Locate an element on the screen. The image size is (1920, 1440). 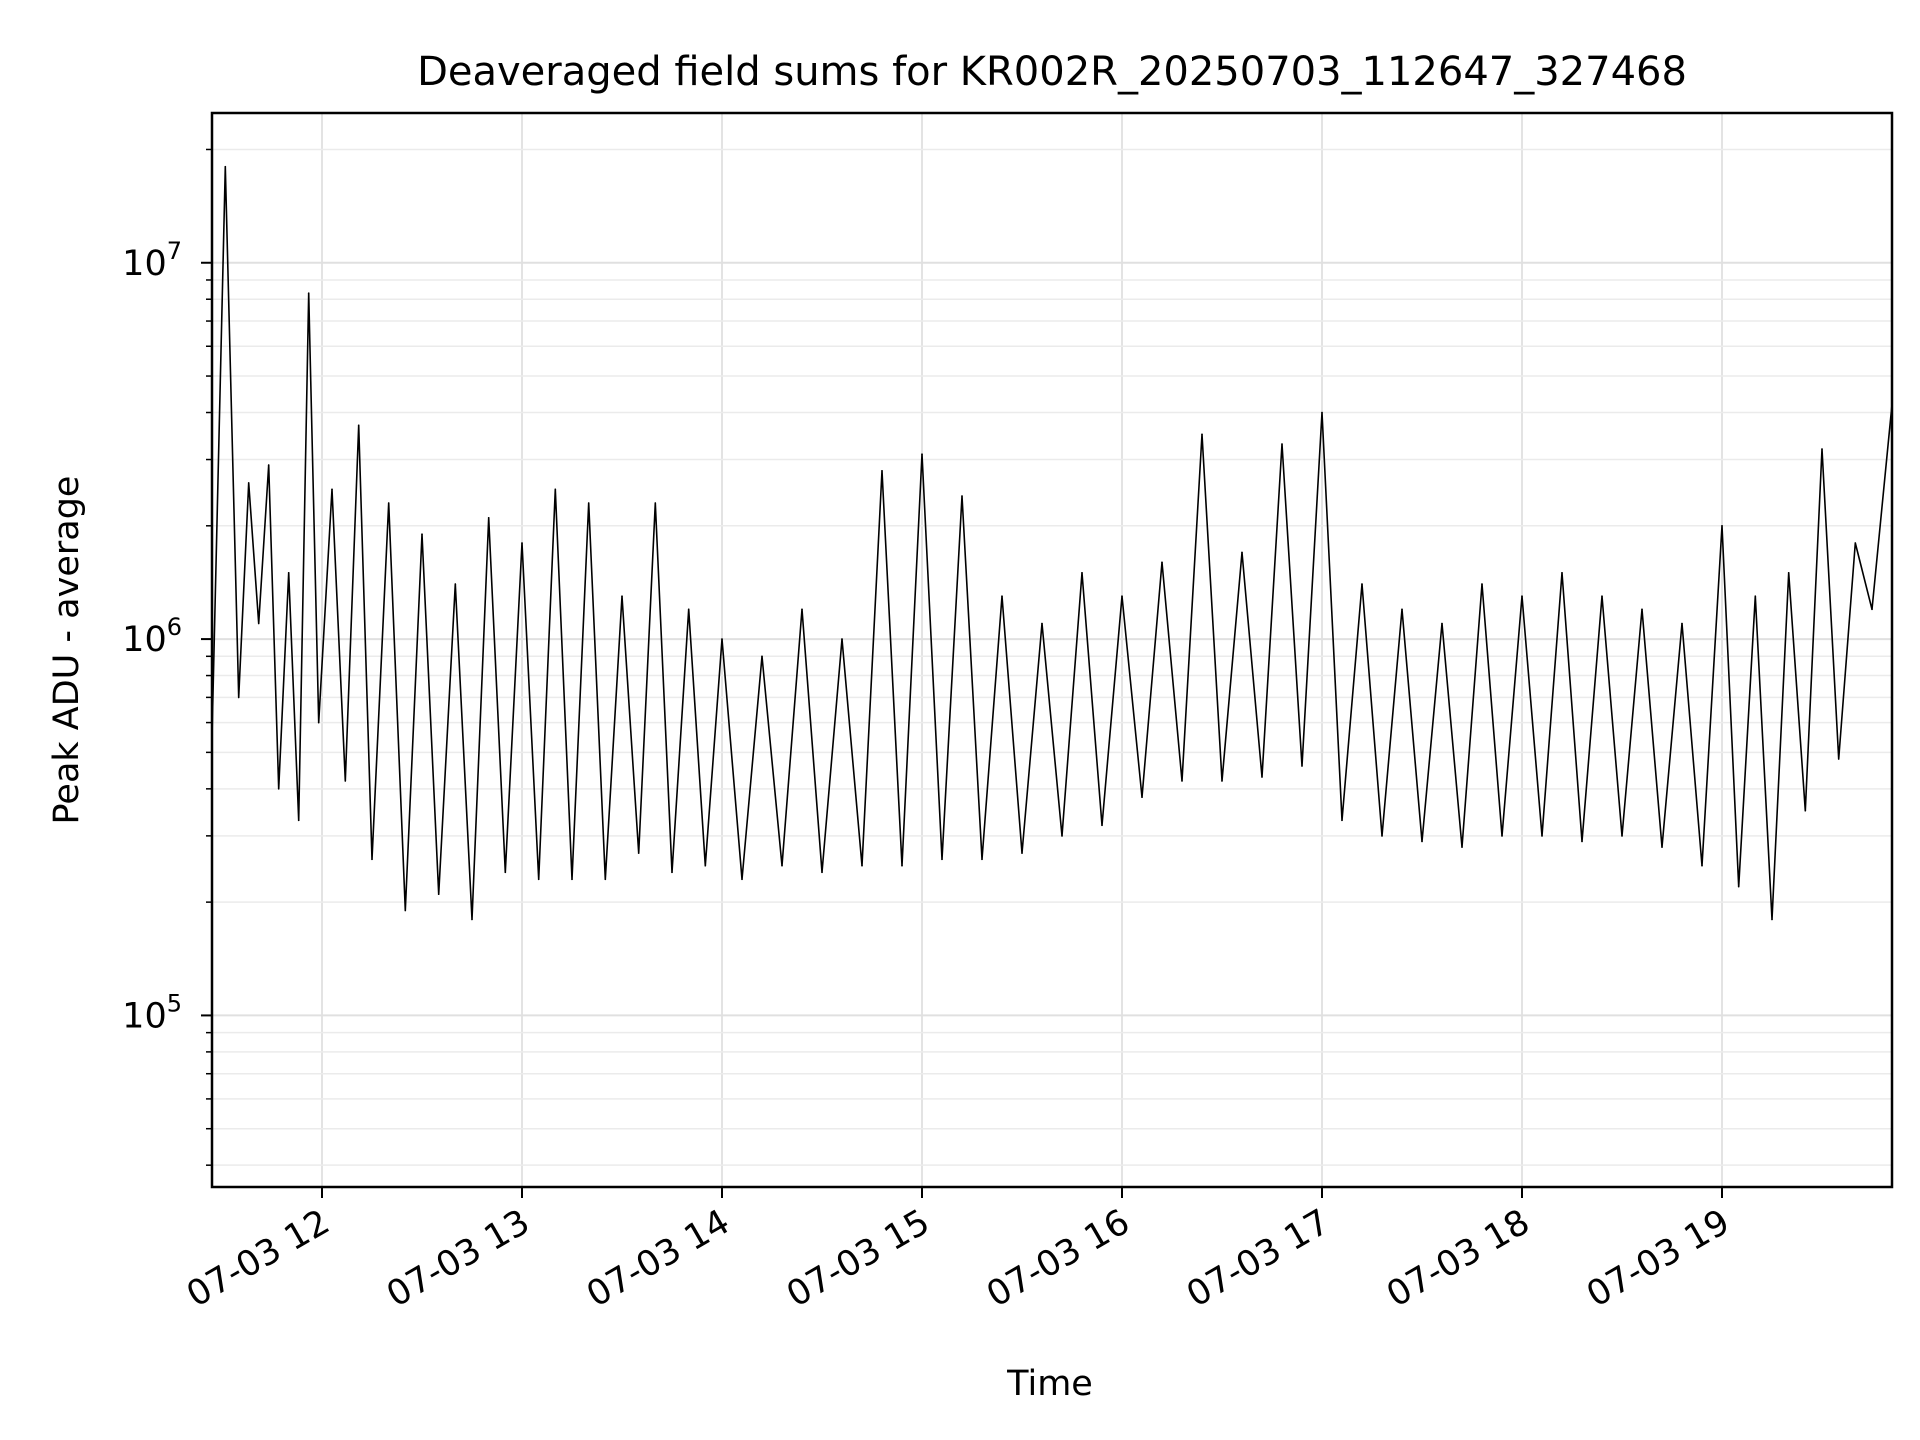
y-axis-label: Peak ADU - average is located at coordinates (67, 650).